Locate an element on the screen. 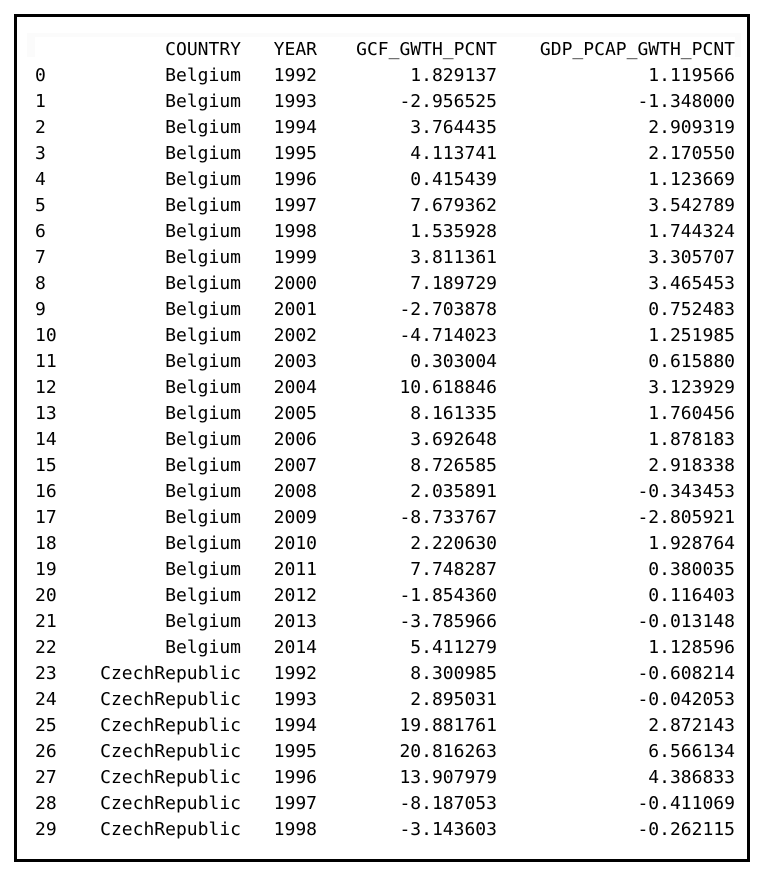 The image size is (768, 882). row-index: 8 is located at coordinates (40, 283).